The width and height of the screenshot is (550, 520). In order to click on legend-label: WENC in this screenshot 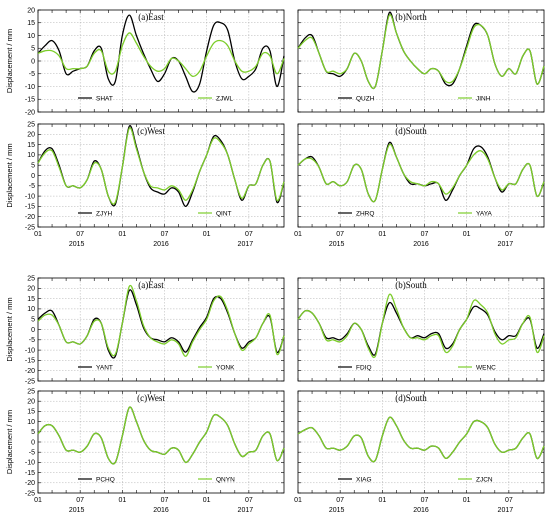, I will do `click(486, 367)`.